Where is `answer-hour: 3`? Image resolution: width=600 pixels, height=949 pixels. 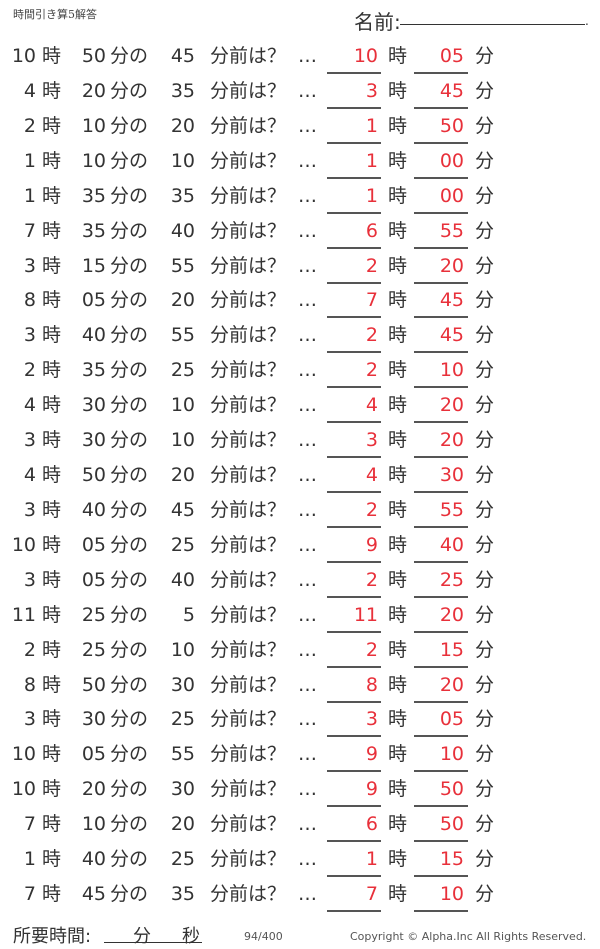
answer-hour: 3 is located at coordinates (371, 90).